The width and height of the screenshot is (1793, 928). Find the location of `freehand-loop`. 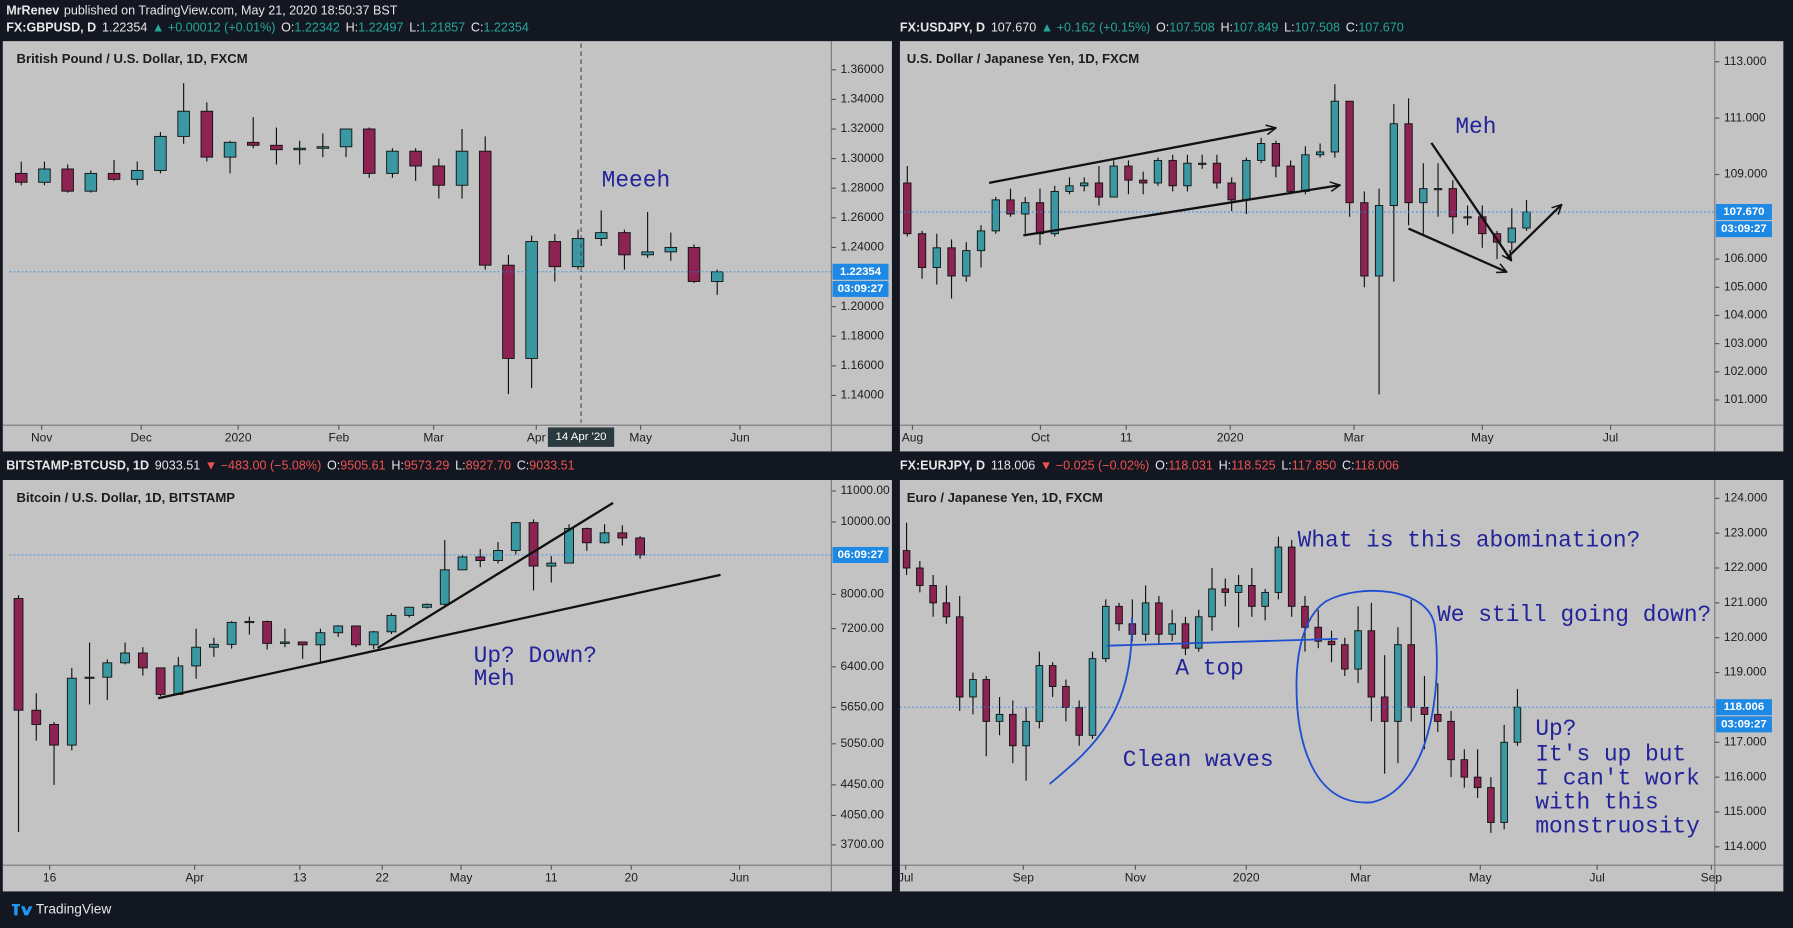

freehand-loop is located at coordinates (1366, 696).